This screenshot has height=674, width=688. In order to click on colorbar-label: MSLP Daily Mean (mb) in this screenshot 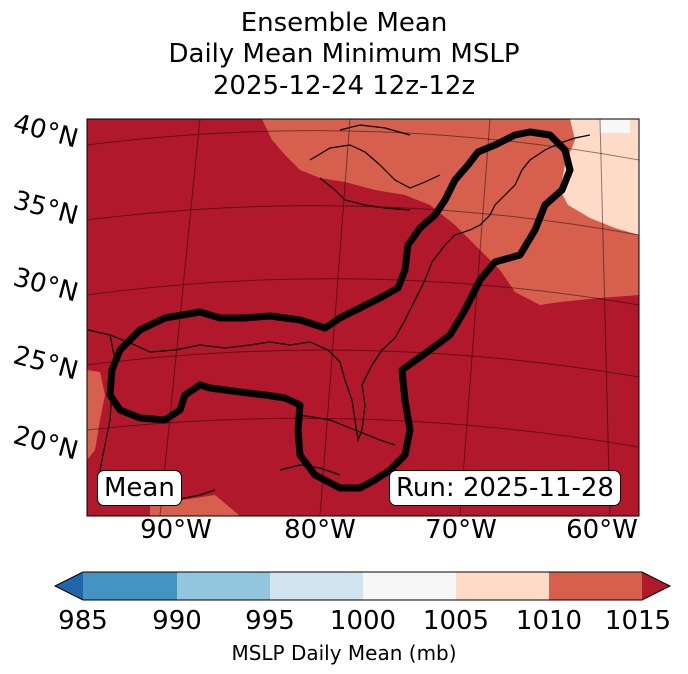, I will do `click(344, 653)`.